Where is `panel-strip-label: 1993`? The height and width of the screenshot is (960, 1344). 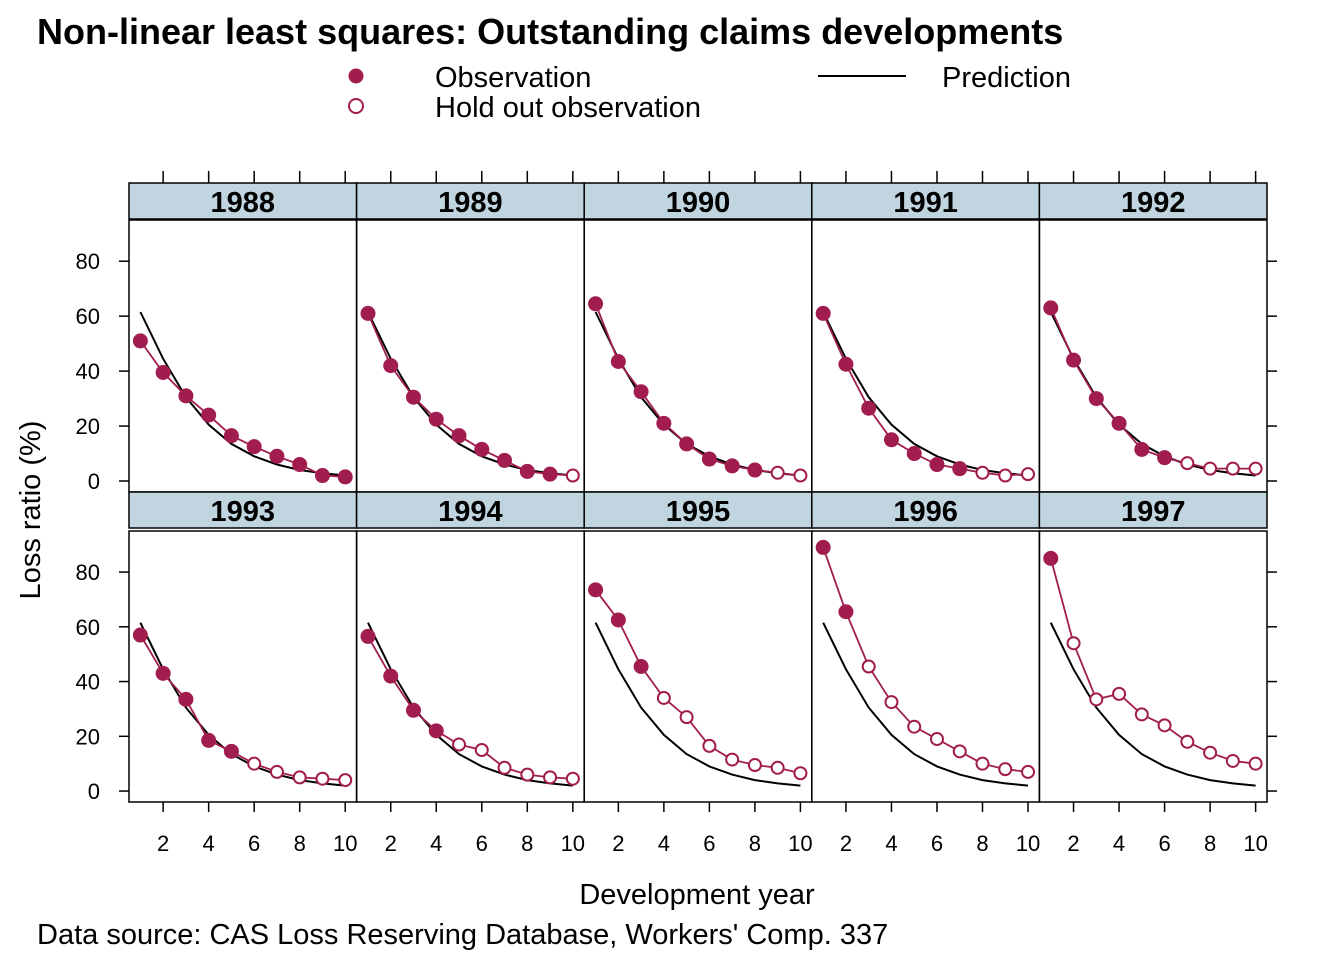 panel-strip-label: 1993 is located at coordinates (243, 512).